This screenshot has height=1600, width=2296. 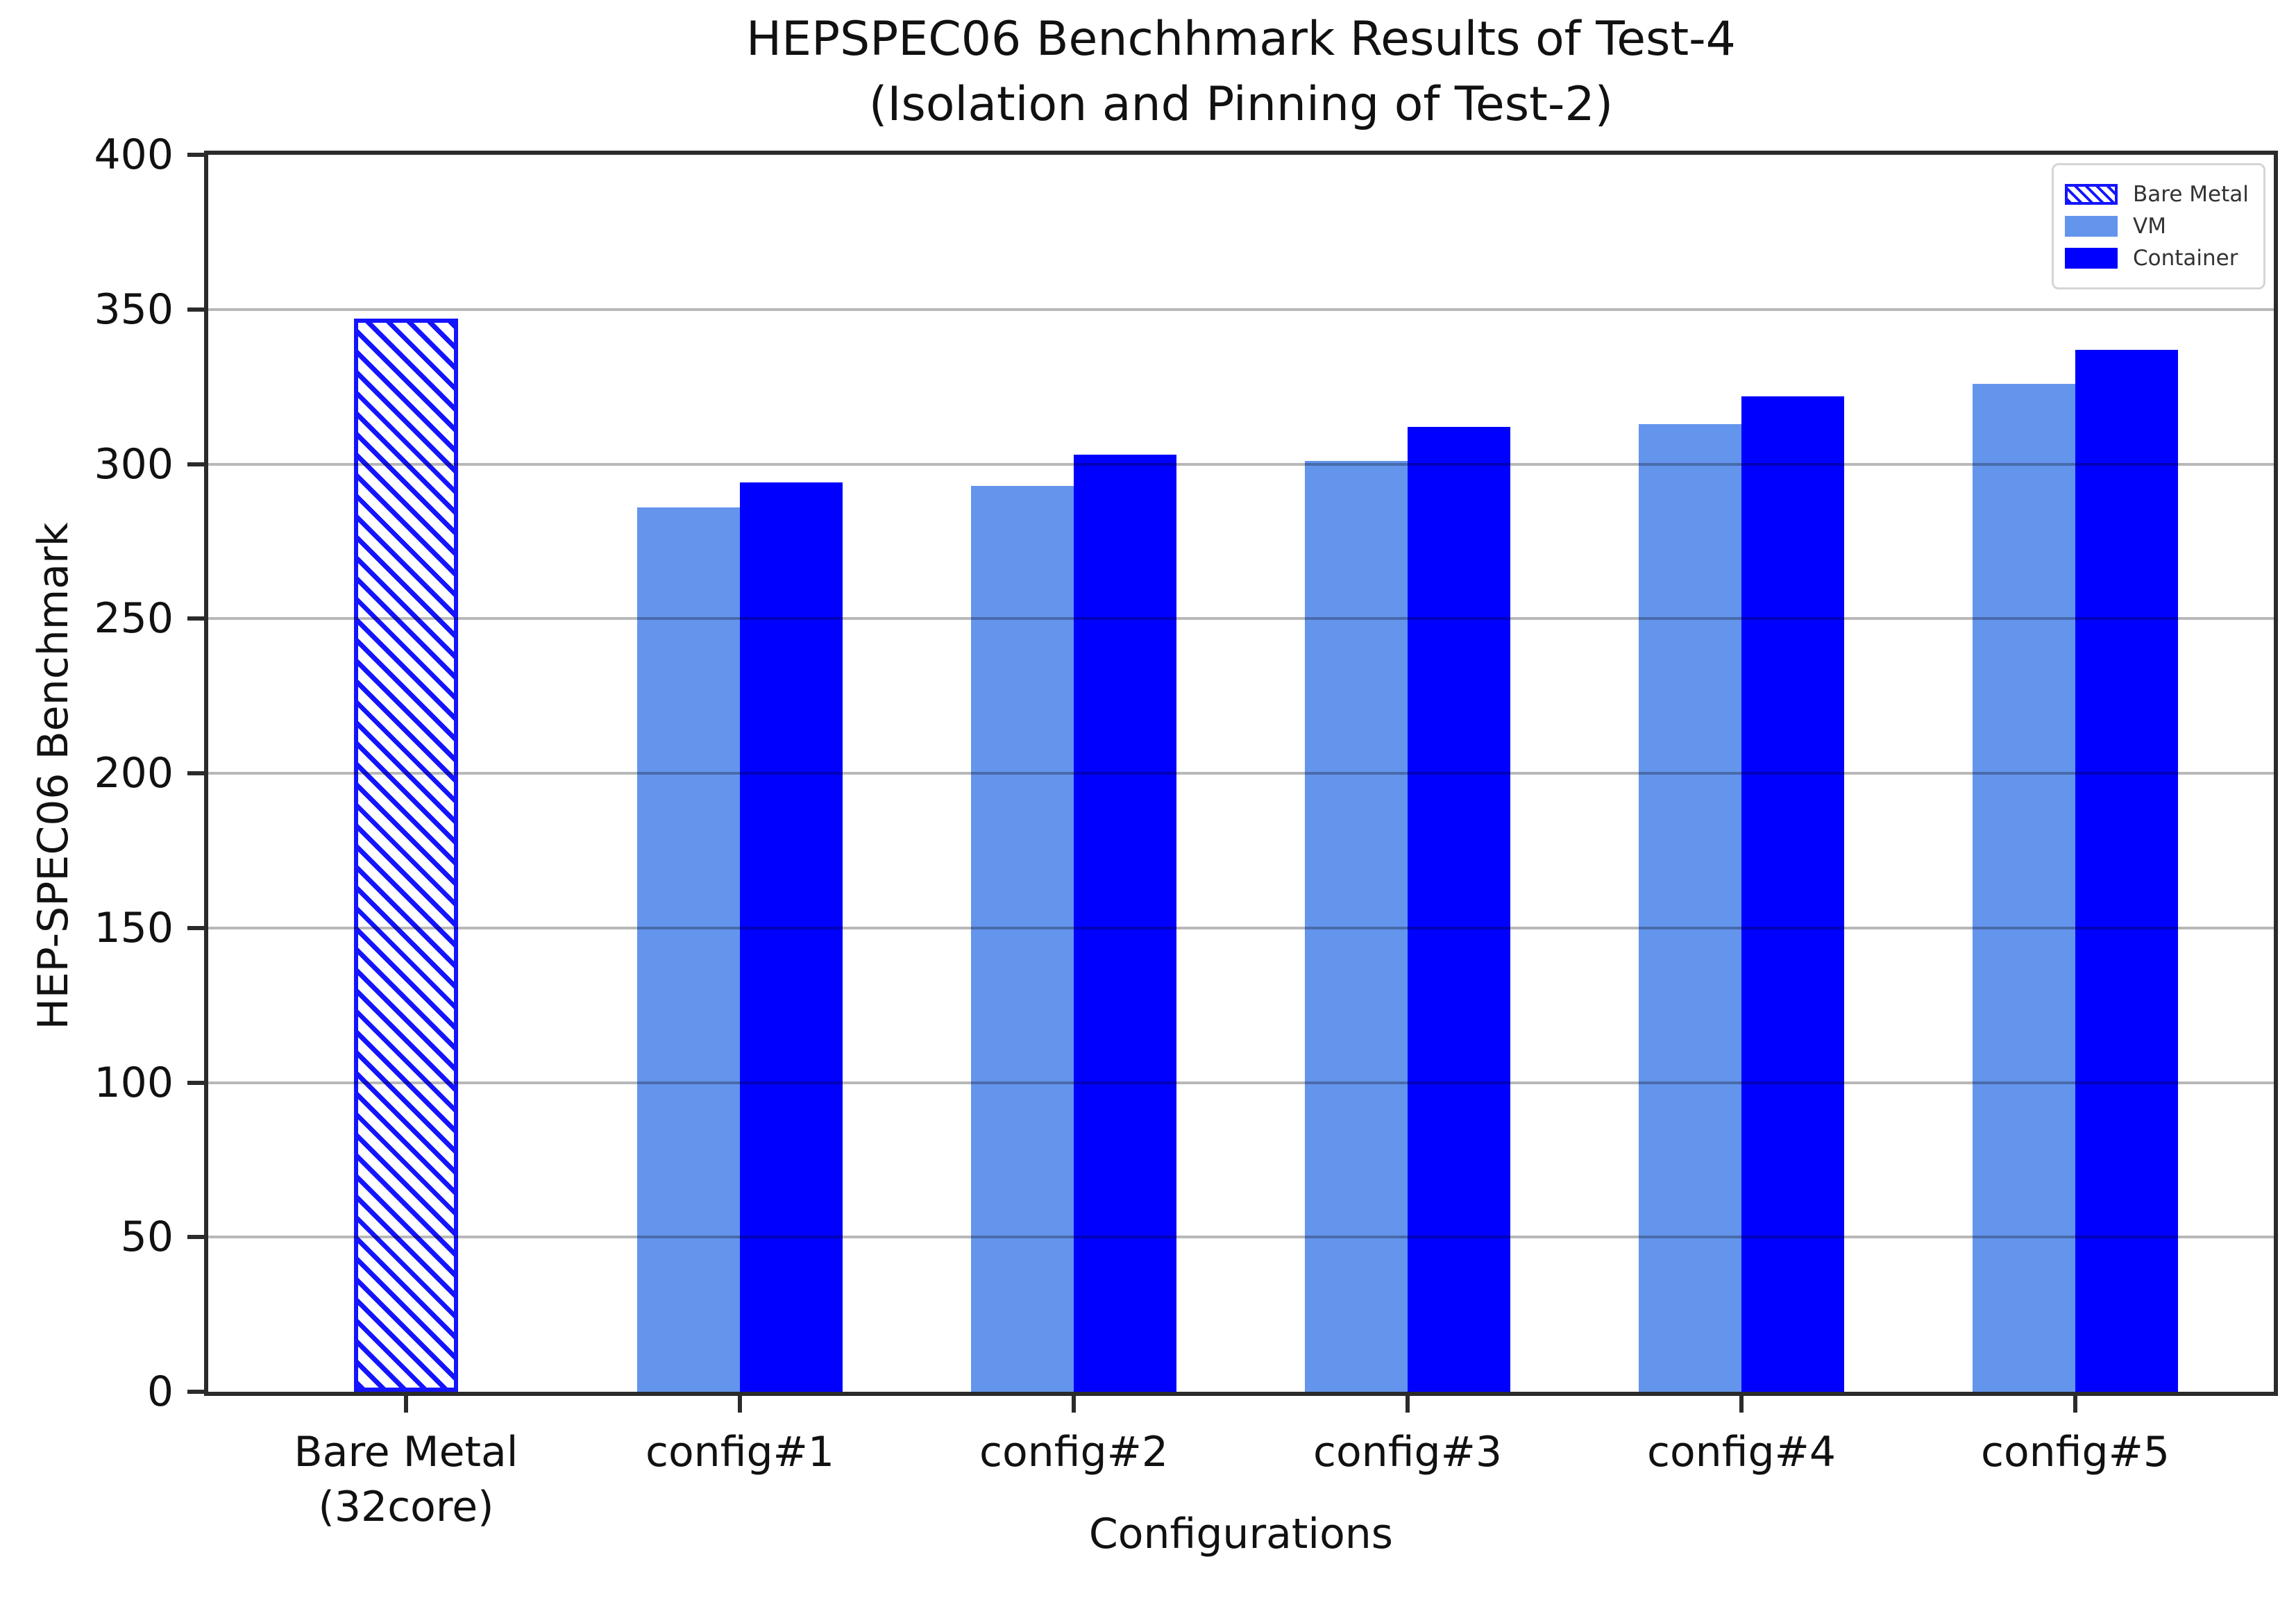 What do you see at coordinates (406, 1480) in the screenshot?
I see `x-tick-label-0: Bare Metal (32core)` at bounding box center [406, 1480].